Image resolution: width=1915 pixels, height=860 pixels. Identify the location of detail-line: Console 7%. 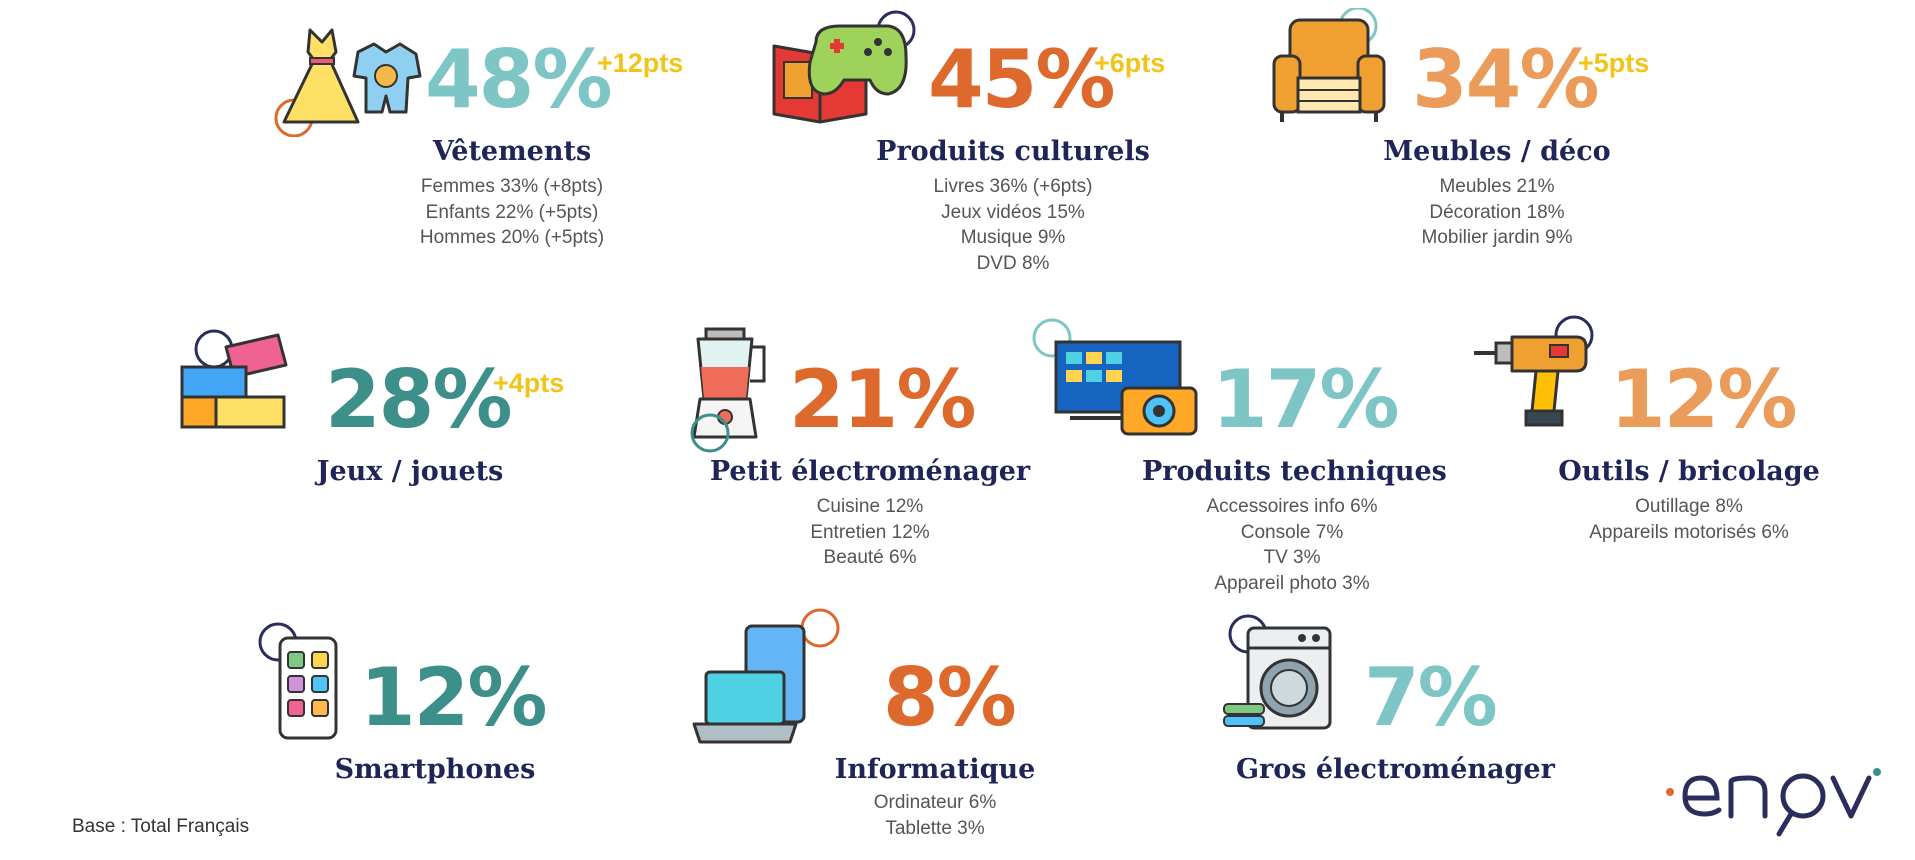
(1292, 532).